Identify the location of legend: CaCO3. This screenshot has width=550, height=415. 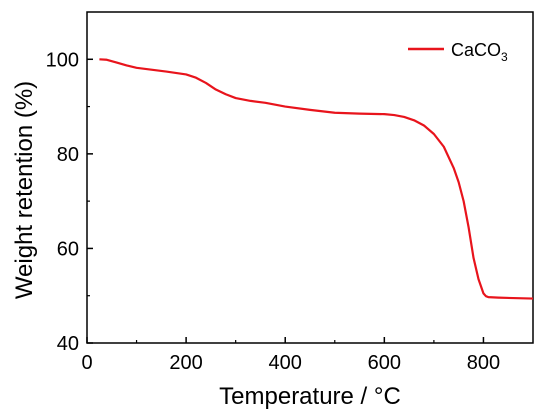
(458, 52).